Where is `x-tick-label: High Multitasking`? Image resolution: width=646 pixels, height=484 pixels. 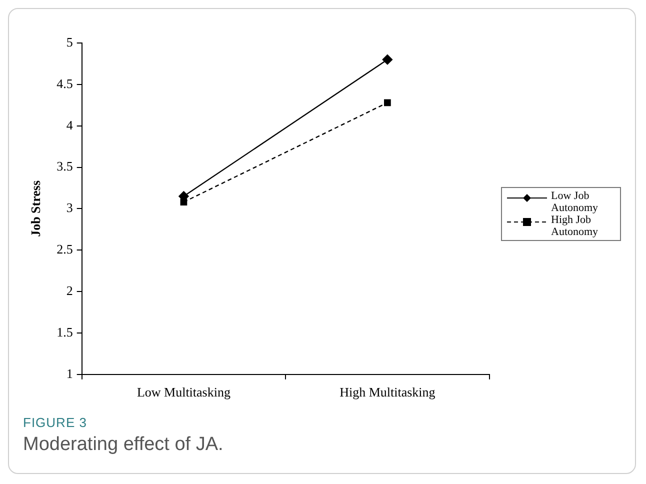 x-tick-label: High Multitasking is located at coordinates (388, 392).